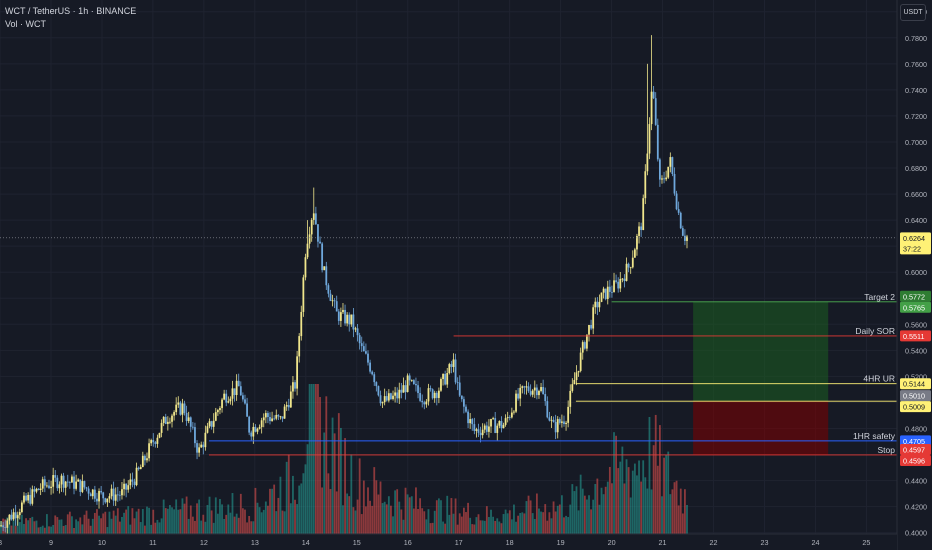  I want to click on price-tick-label: 0.5400, so click(916, 350).